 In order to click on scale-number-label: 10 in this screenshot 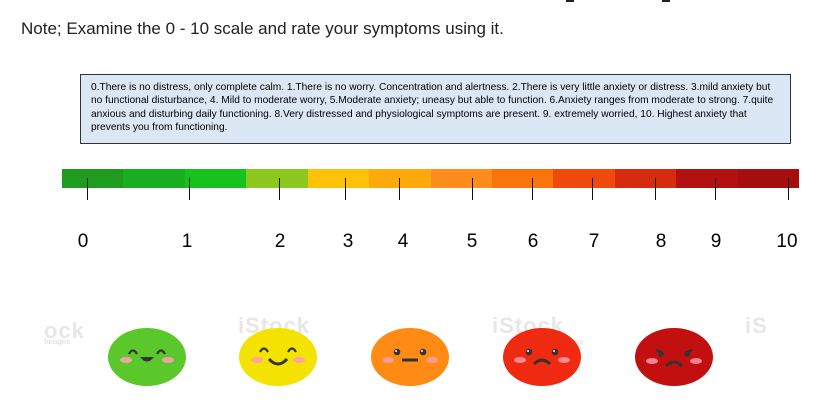, I will do `click(787, 241)`.